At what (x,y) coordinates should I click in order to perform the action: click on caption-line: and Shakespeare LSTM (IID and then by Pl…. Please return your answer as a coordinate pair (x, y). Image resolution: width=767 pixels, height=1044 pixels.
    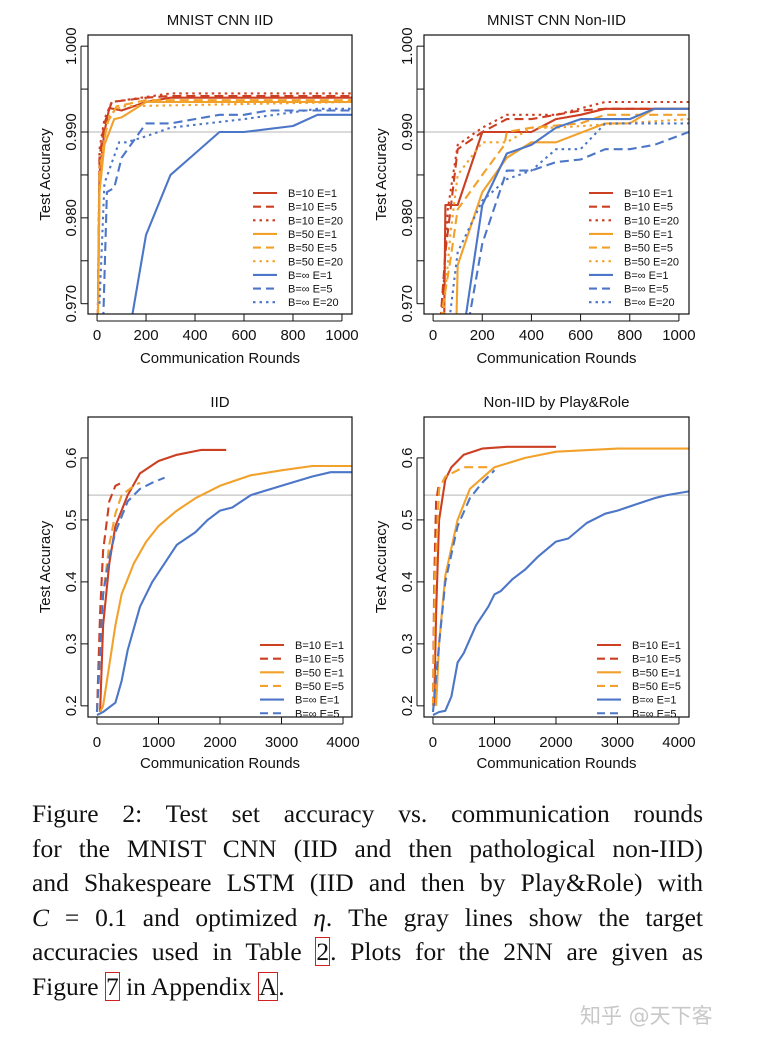
    Looking at the image, I should click on (367, 882).